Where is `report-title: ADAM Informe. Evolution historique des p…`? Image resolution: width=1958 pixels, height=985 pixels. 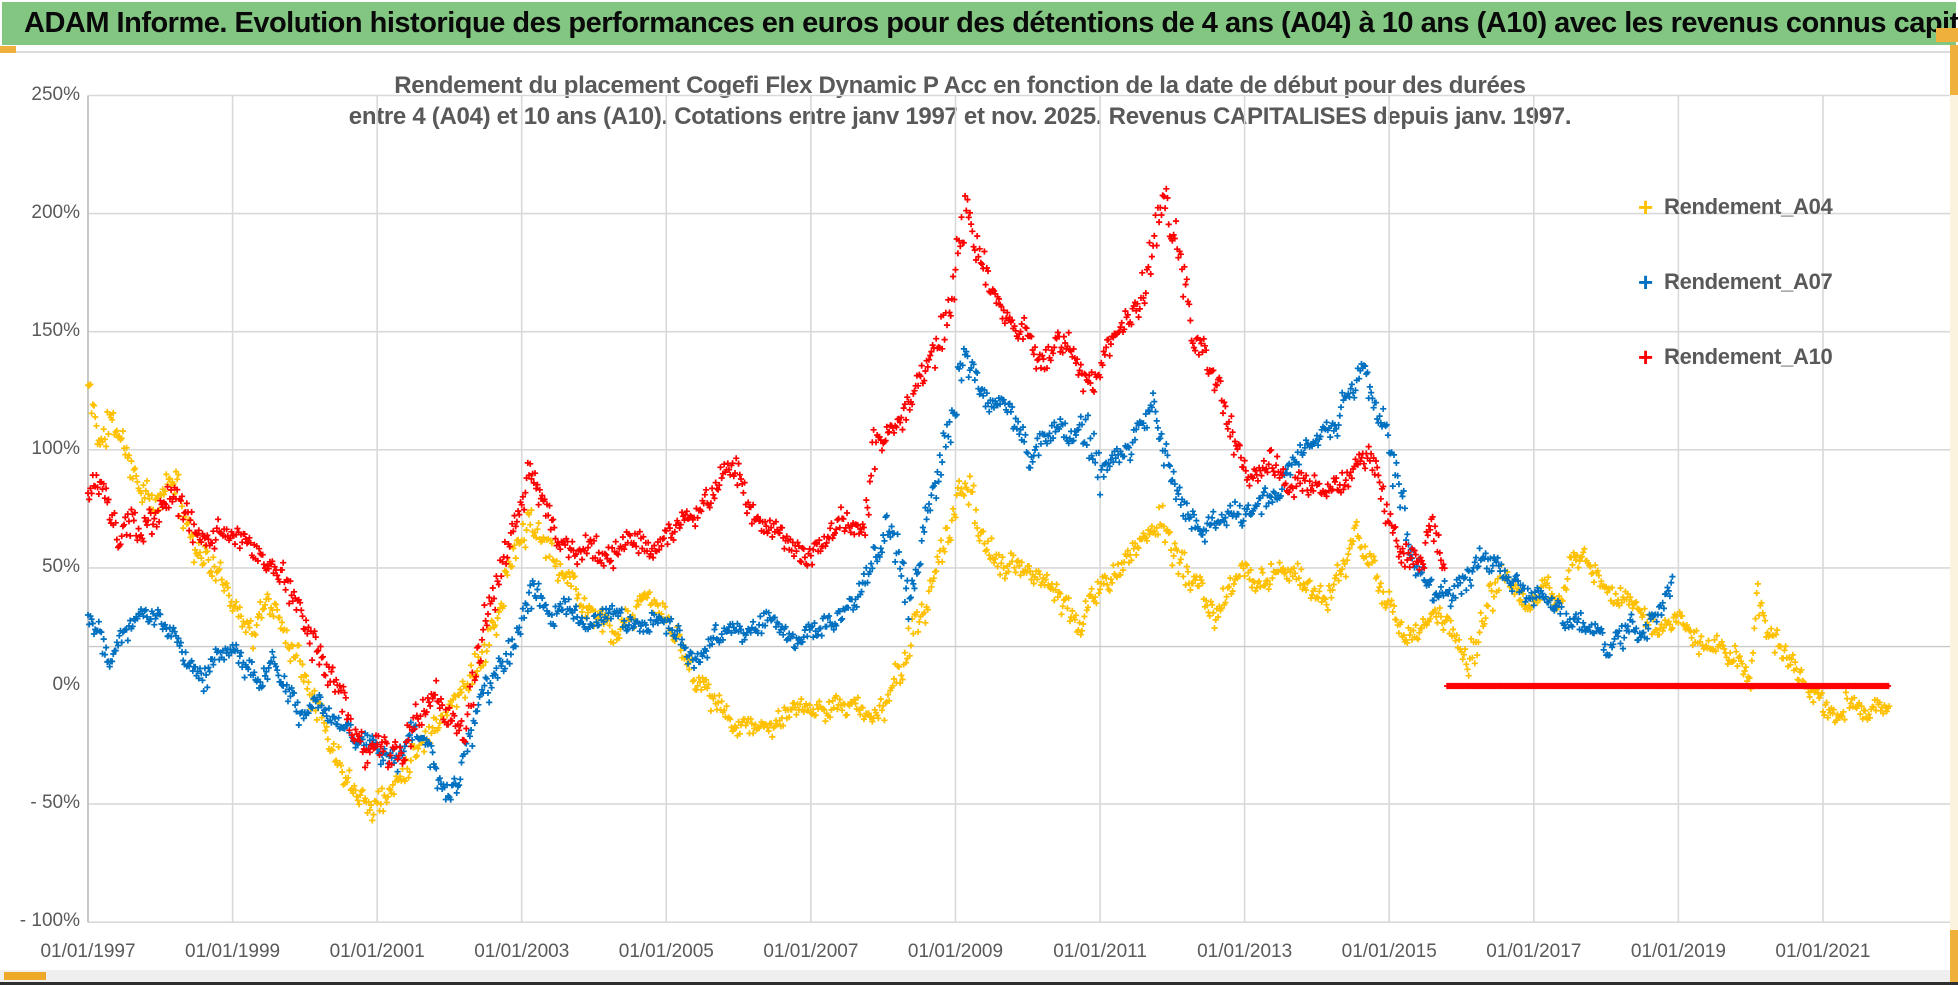
report-title: ADAM Informe. Evolution historique des p… is located at coordinates (991, 23).